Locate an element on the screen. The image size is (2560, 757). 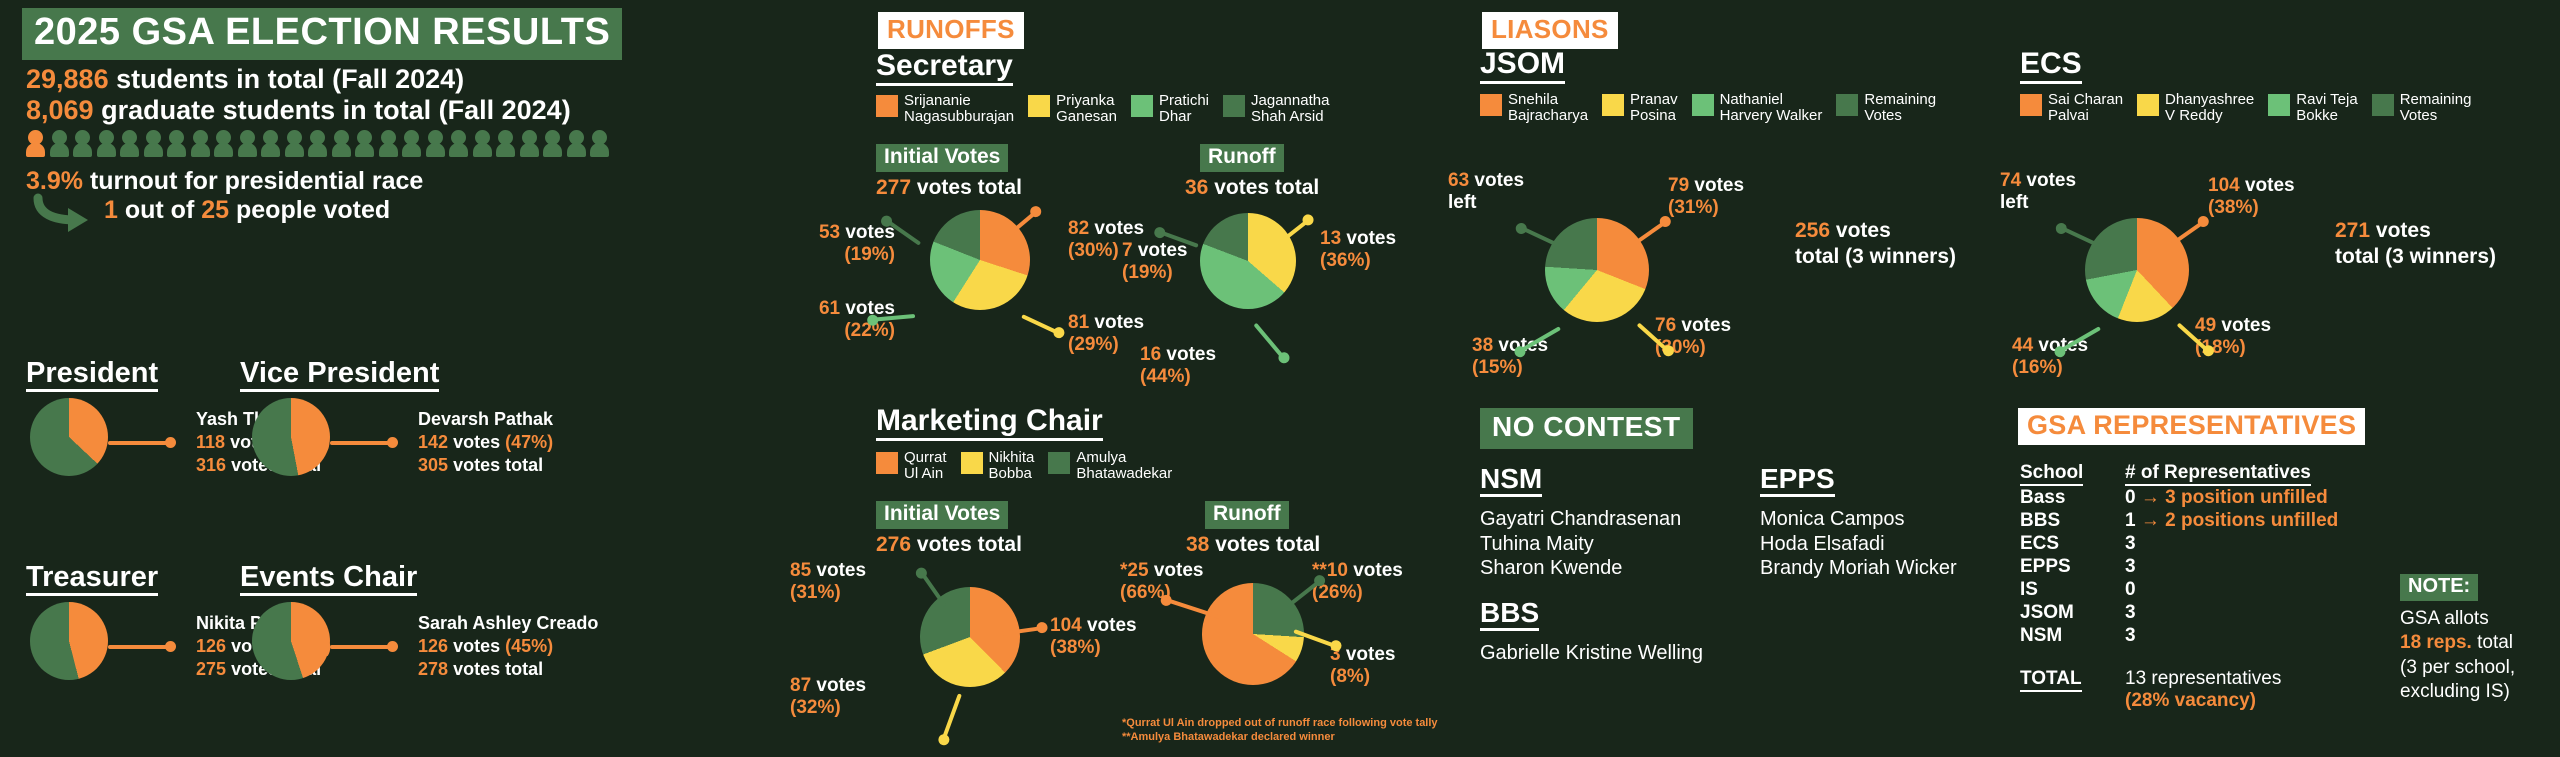
pct: left is located at coordinates (2014, 202).